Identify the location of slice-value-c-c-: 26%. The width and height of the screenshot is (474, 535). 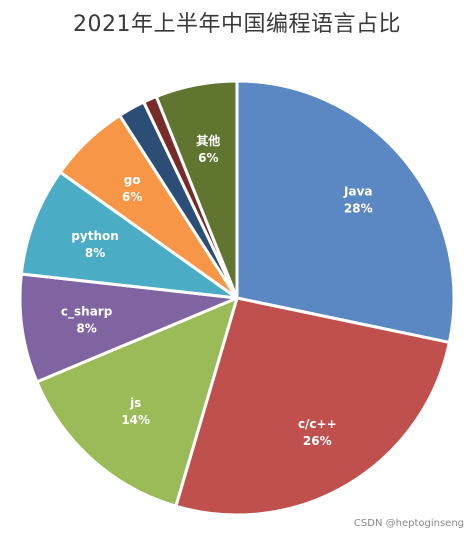
(317, 441).